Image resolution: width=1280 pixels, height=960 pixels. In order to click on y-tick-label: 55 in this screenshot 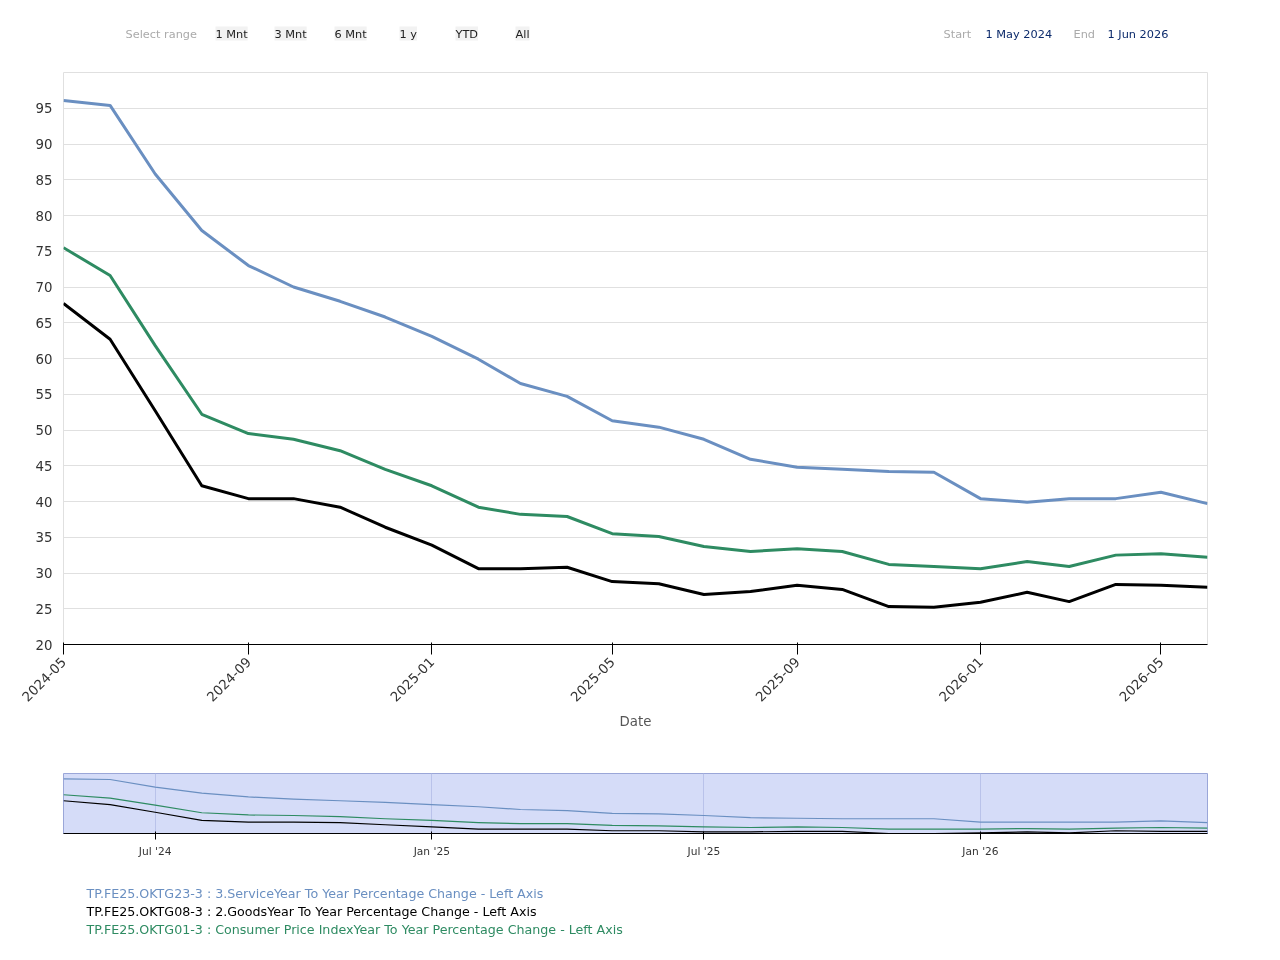, I will do `click(44, 395)`.